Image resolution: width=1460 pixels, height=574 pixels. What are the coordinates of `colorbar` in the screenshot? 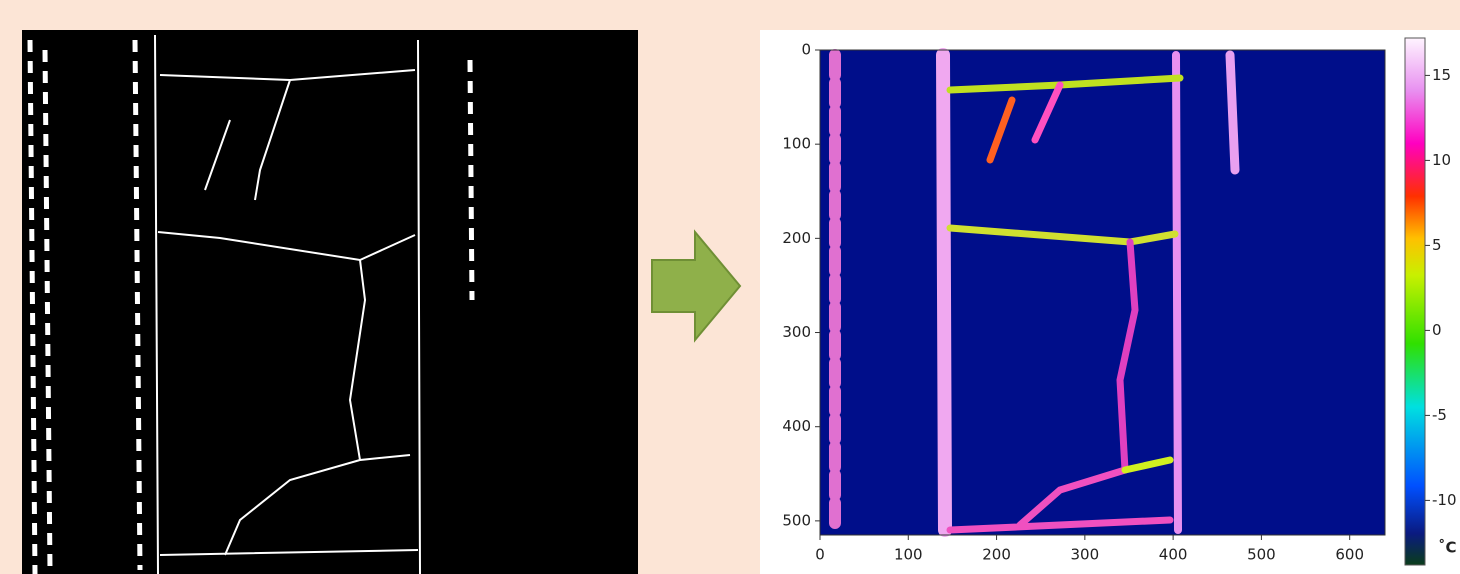 It's located at (1415, 301).